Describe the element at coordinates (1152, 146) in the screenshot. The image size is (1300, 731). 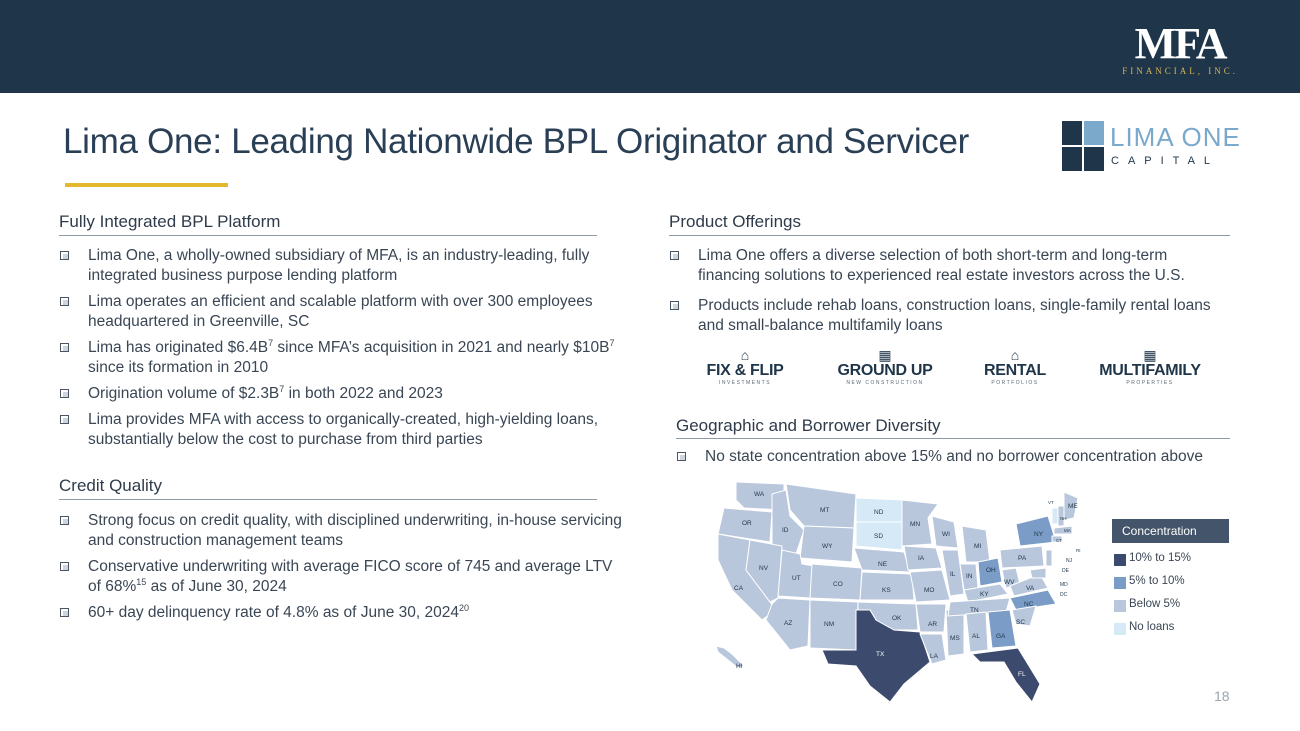
I see `lima-one-logo: LIMA ONE CAPITAL` at that location.